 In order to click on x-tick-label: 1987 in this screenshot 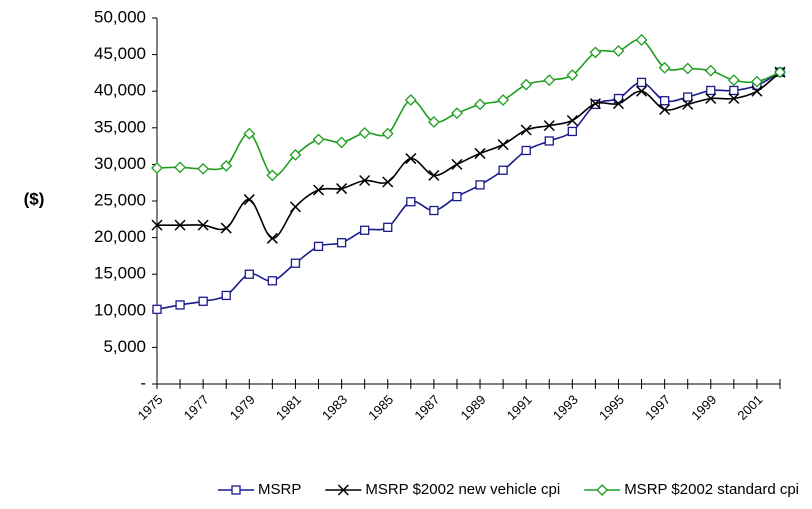, I will do `click(426, 407)`.